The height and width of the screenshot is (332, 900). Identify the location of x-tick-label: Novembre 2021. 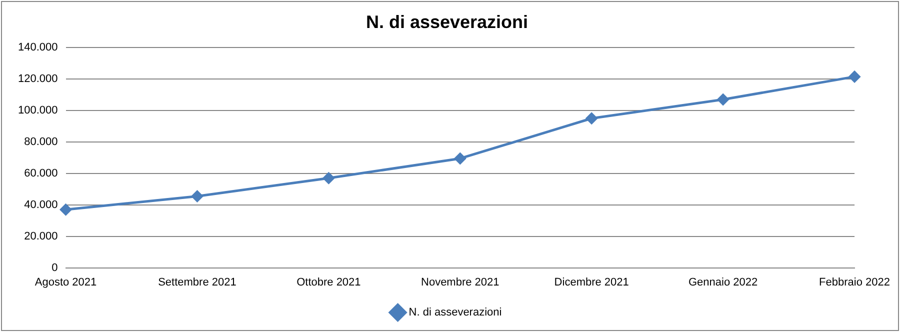
(460, 282).